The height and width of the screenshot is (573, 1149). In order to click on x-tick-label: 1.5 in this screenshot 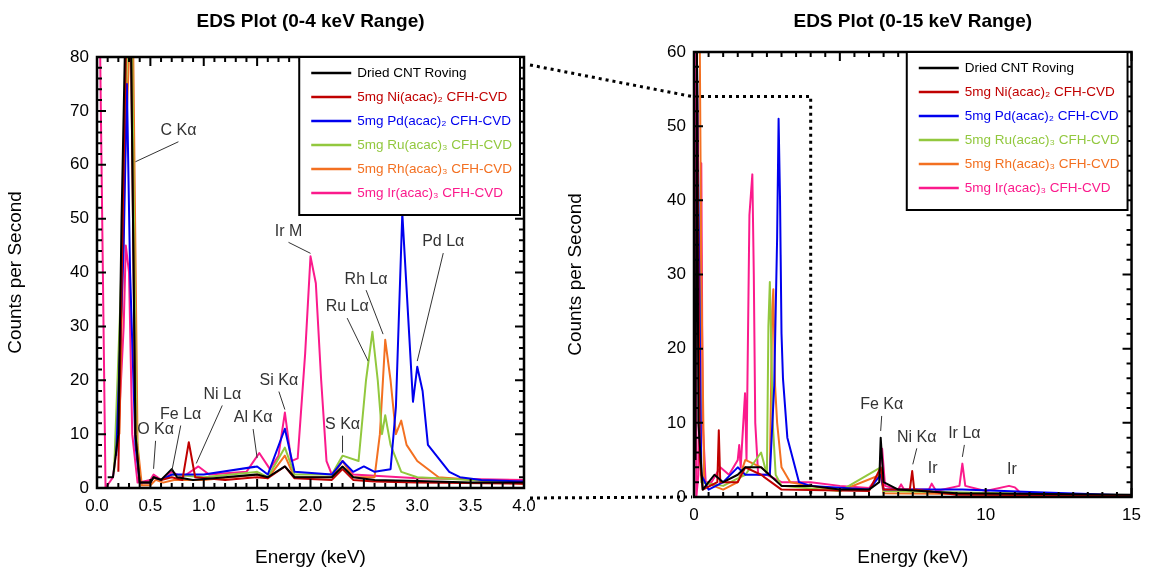, I will do `click(257, 505)`.